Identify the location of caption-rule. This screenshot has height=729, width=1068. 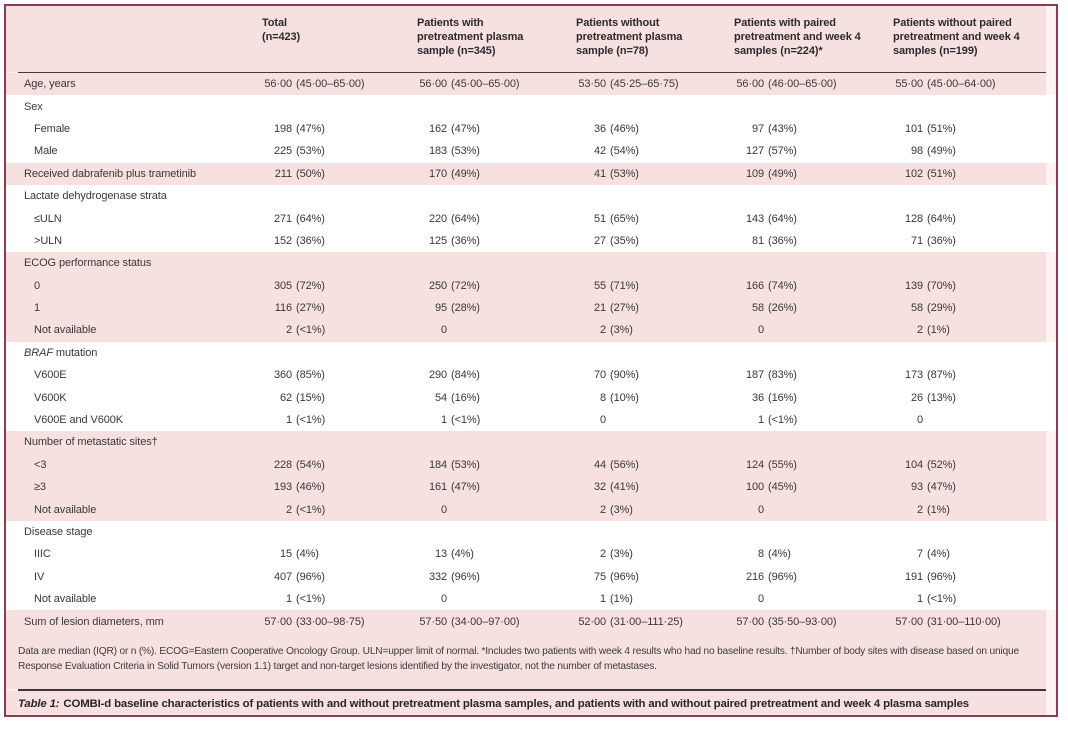
(532, 689).